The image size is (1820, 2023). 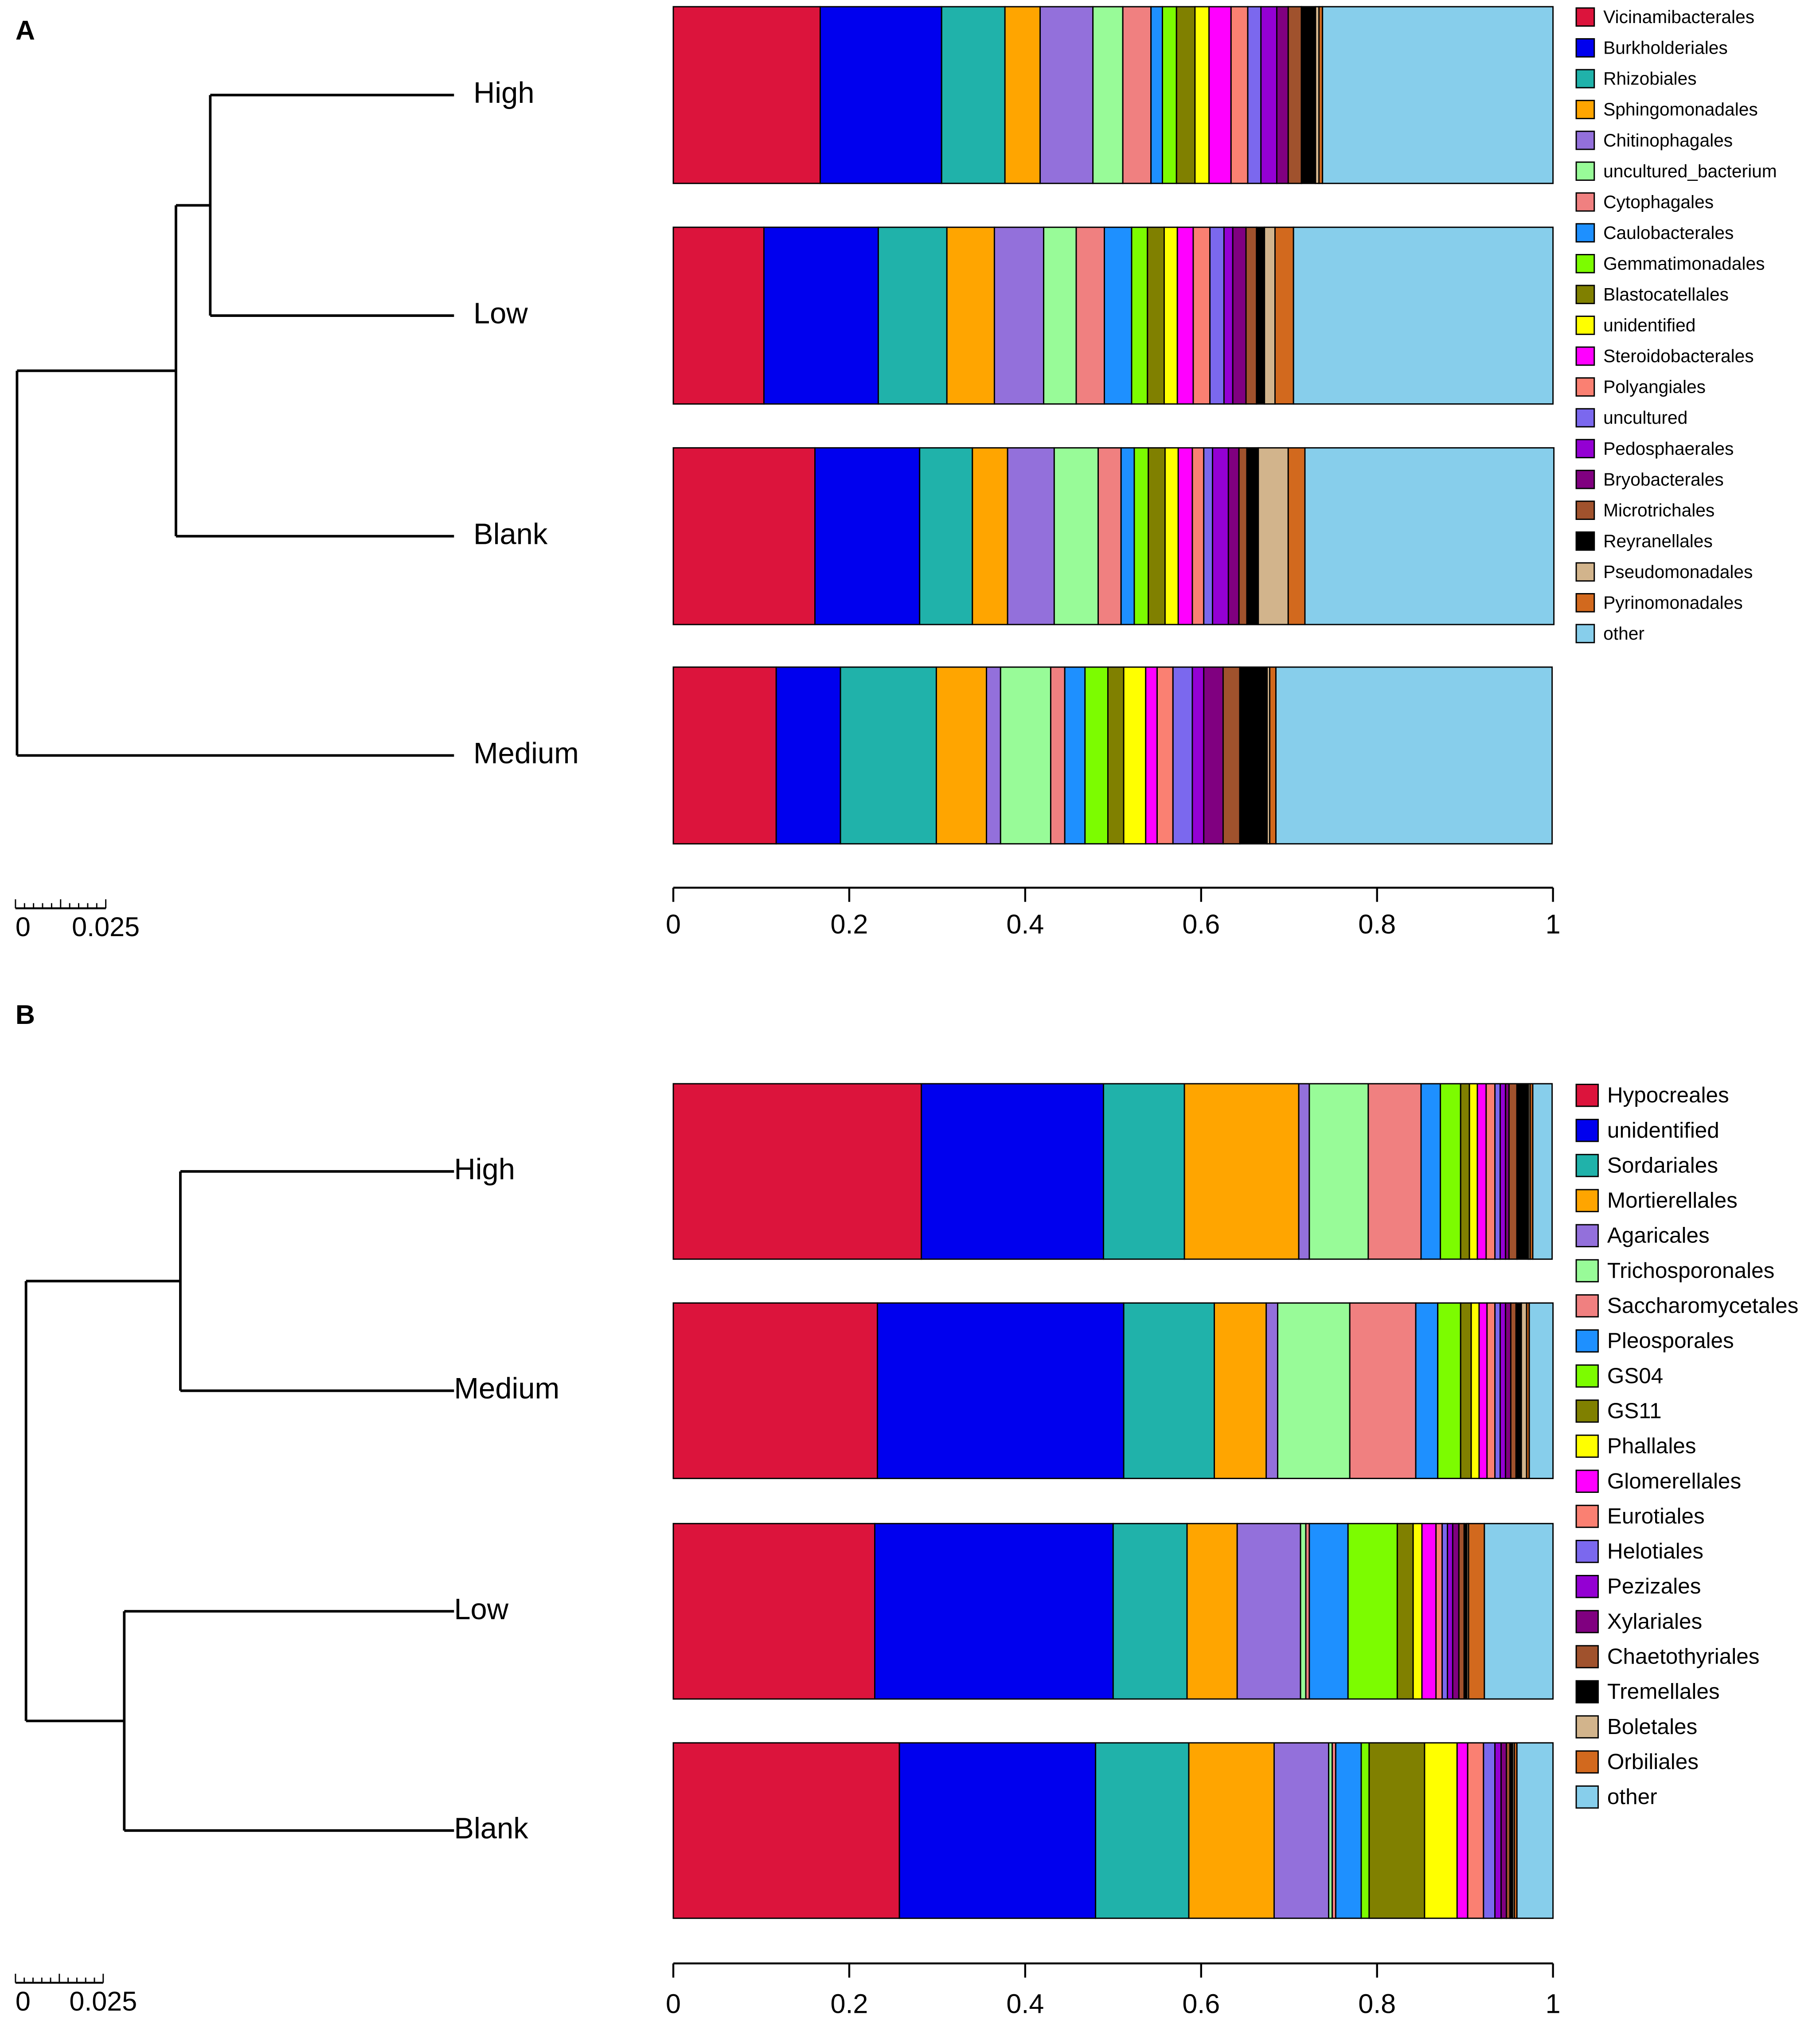 What do you see at coordinates (1680, 109) in the screenshot?
I see `legend-label: Sphingomonadales` at bounding box center [1680, 109].